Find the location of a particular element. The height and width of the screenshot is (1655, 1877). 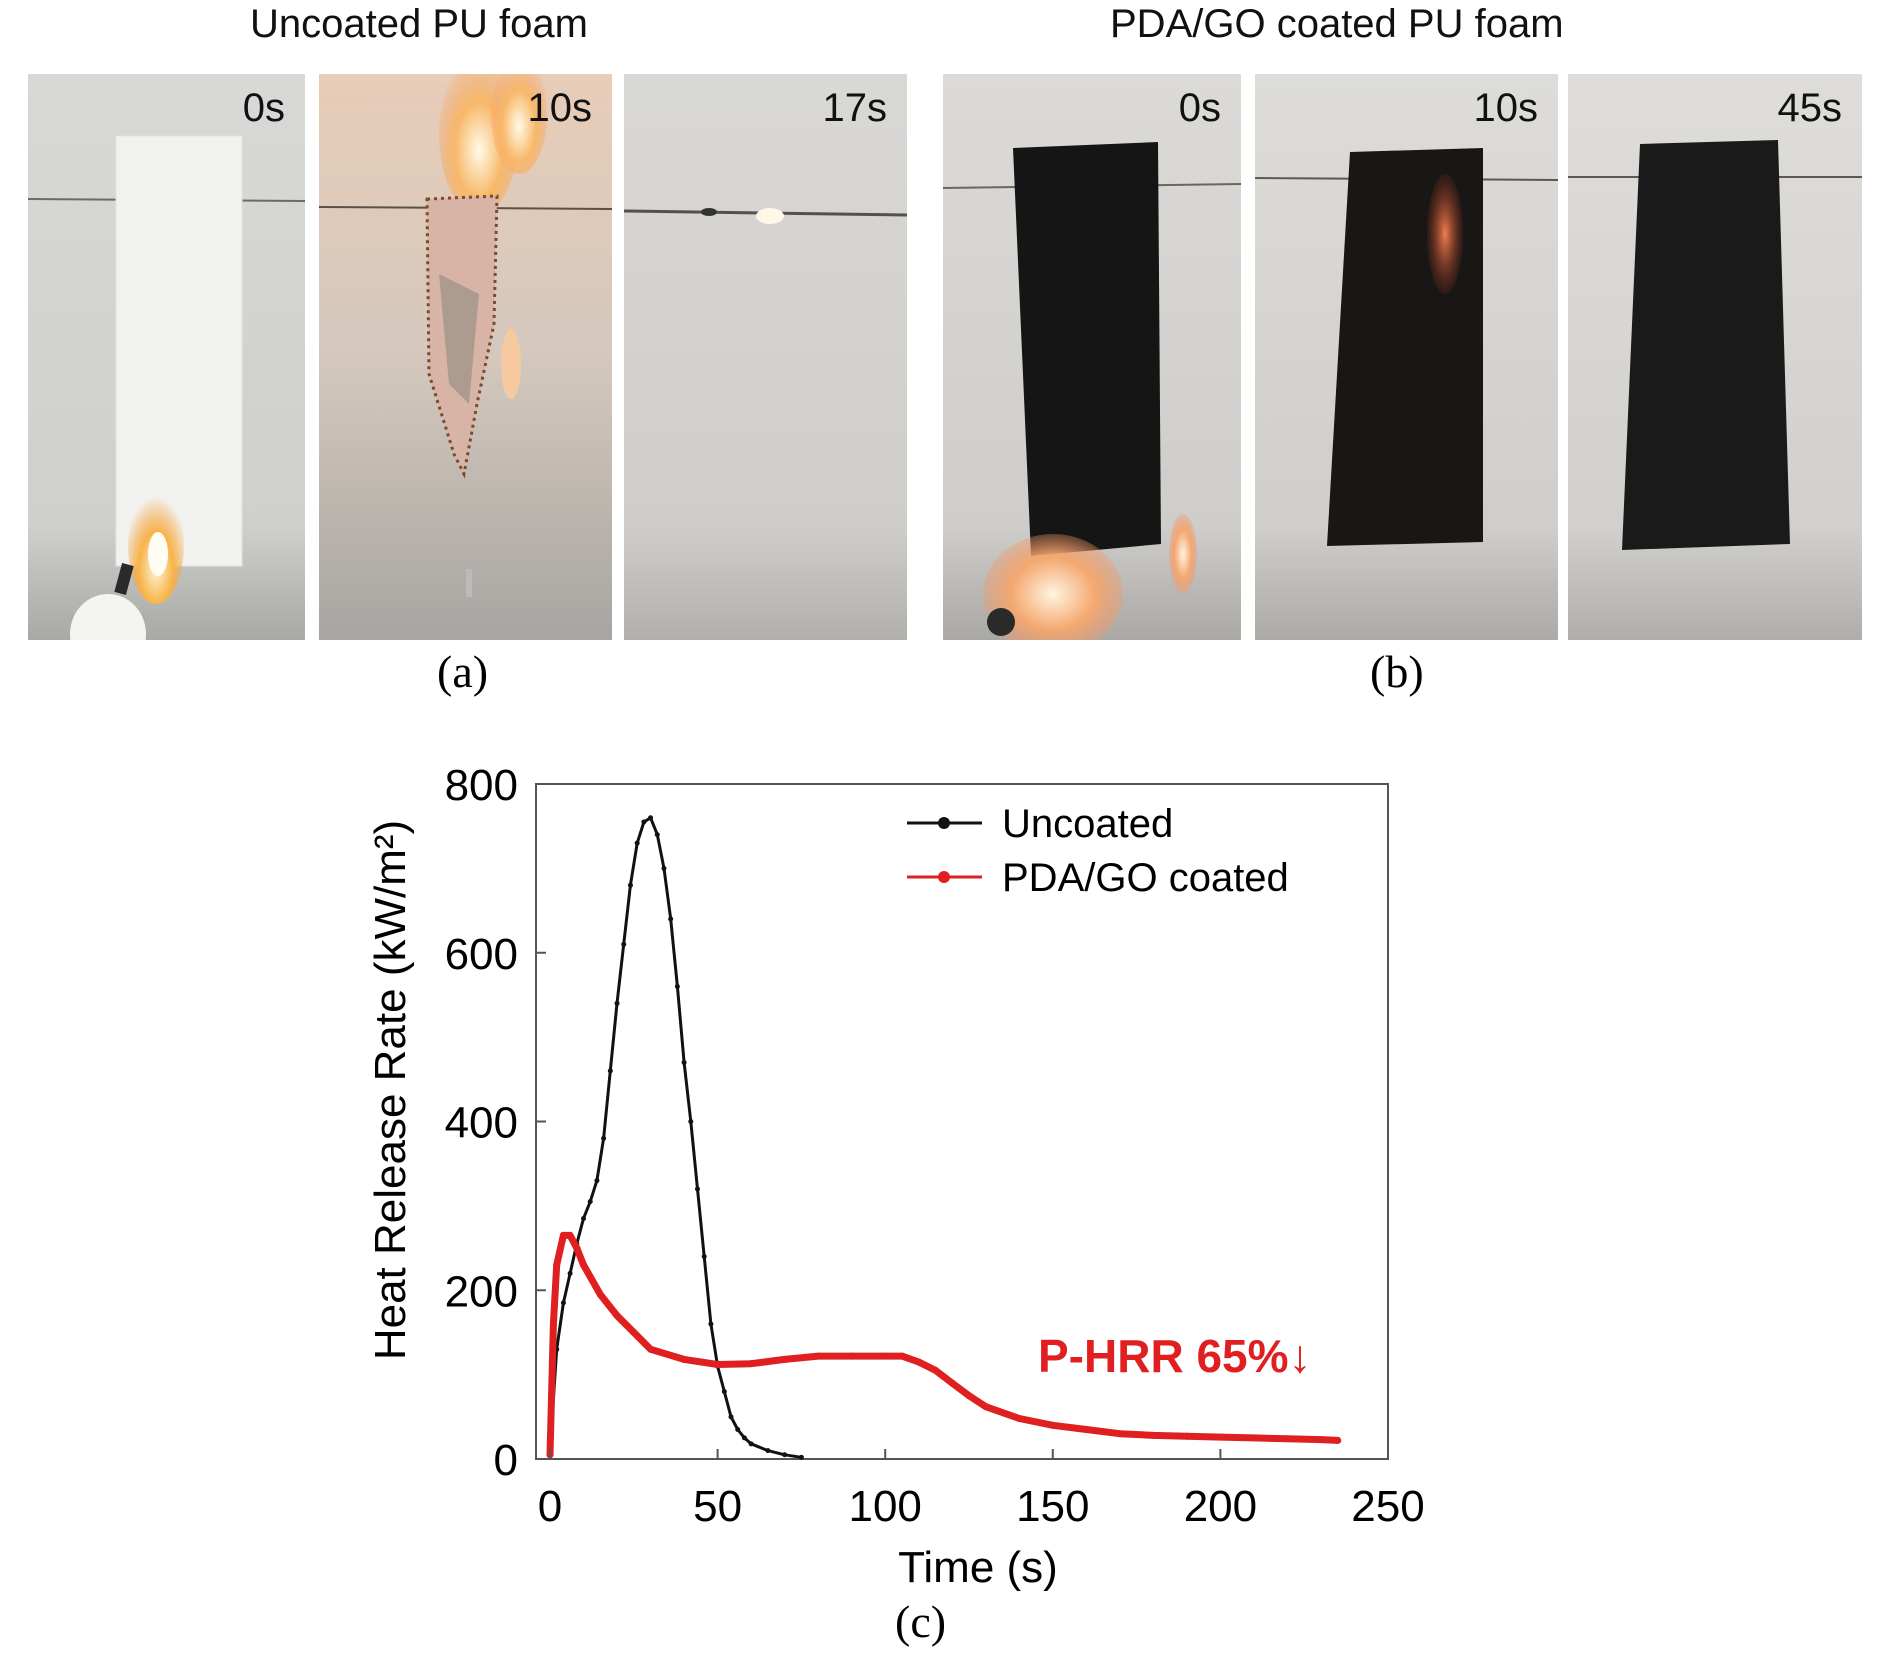

photo-coated-10s: 10s is located at coordinates (1406, 357).